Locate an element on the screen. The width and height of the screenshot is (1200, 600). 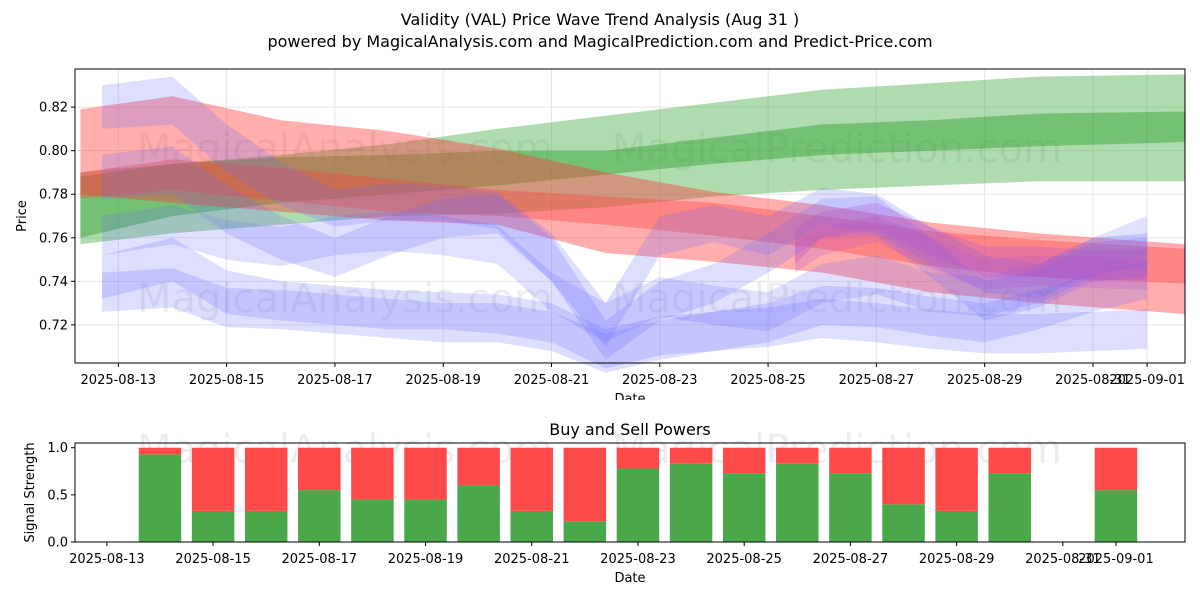
price-y-tick-label: 0.78 is located at coordinates (53, 195).